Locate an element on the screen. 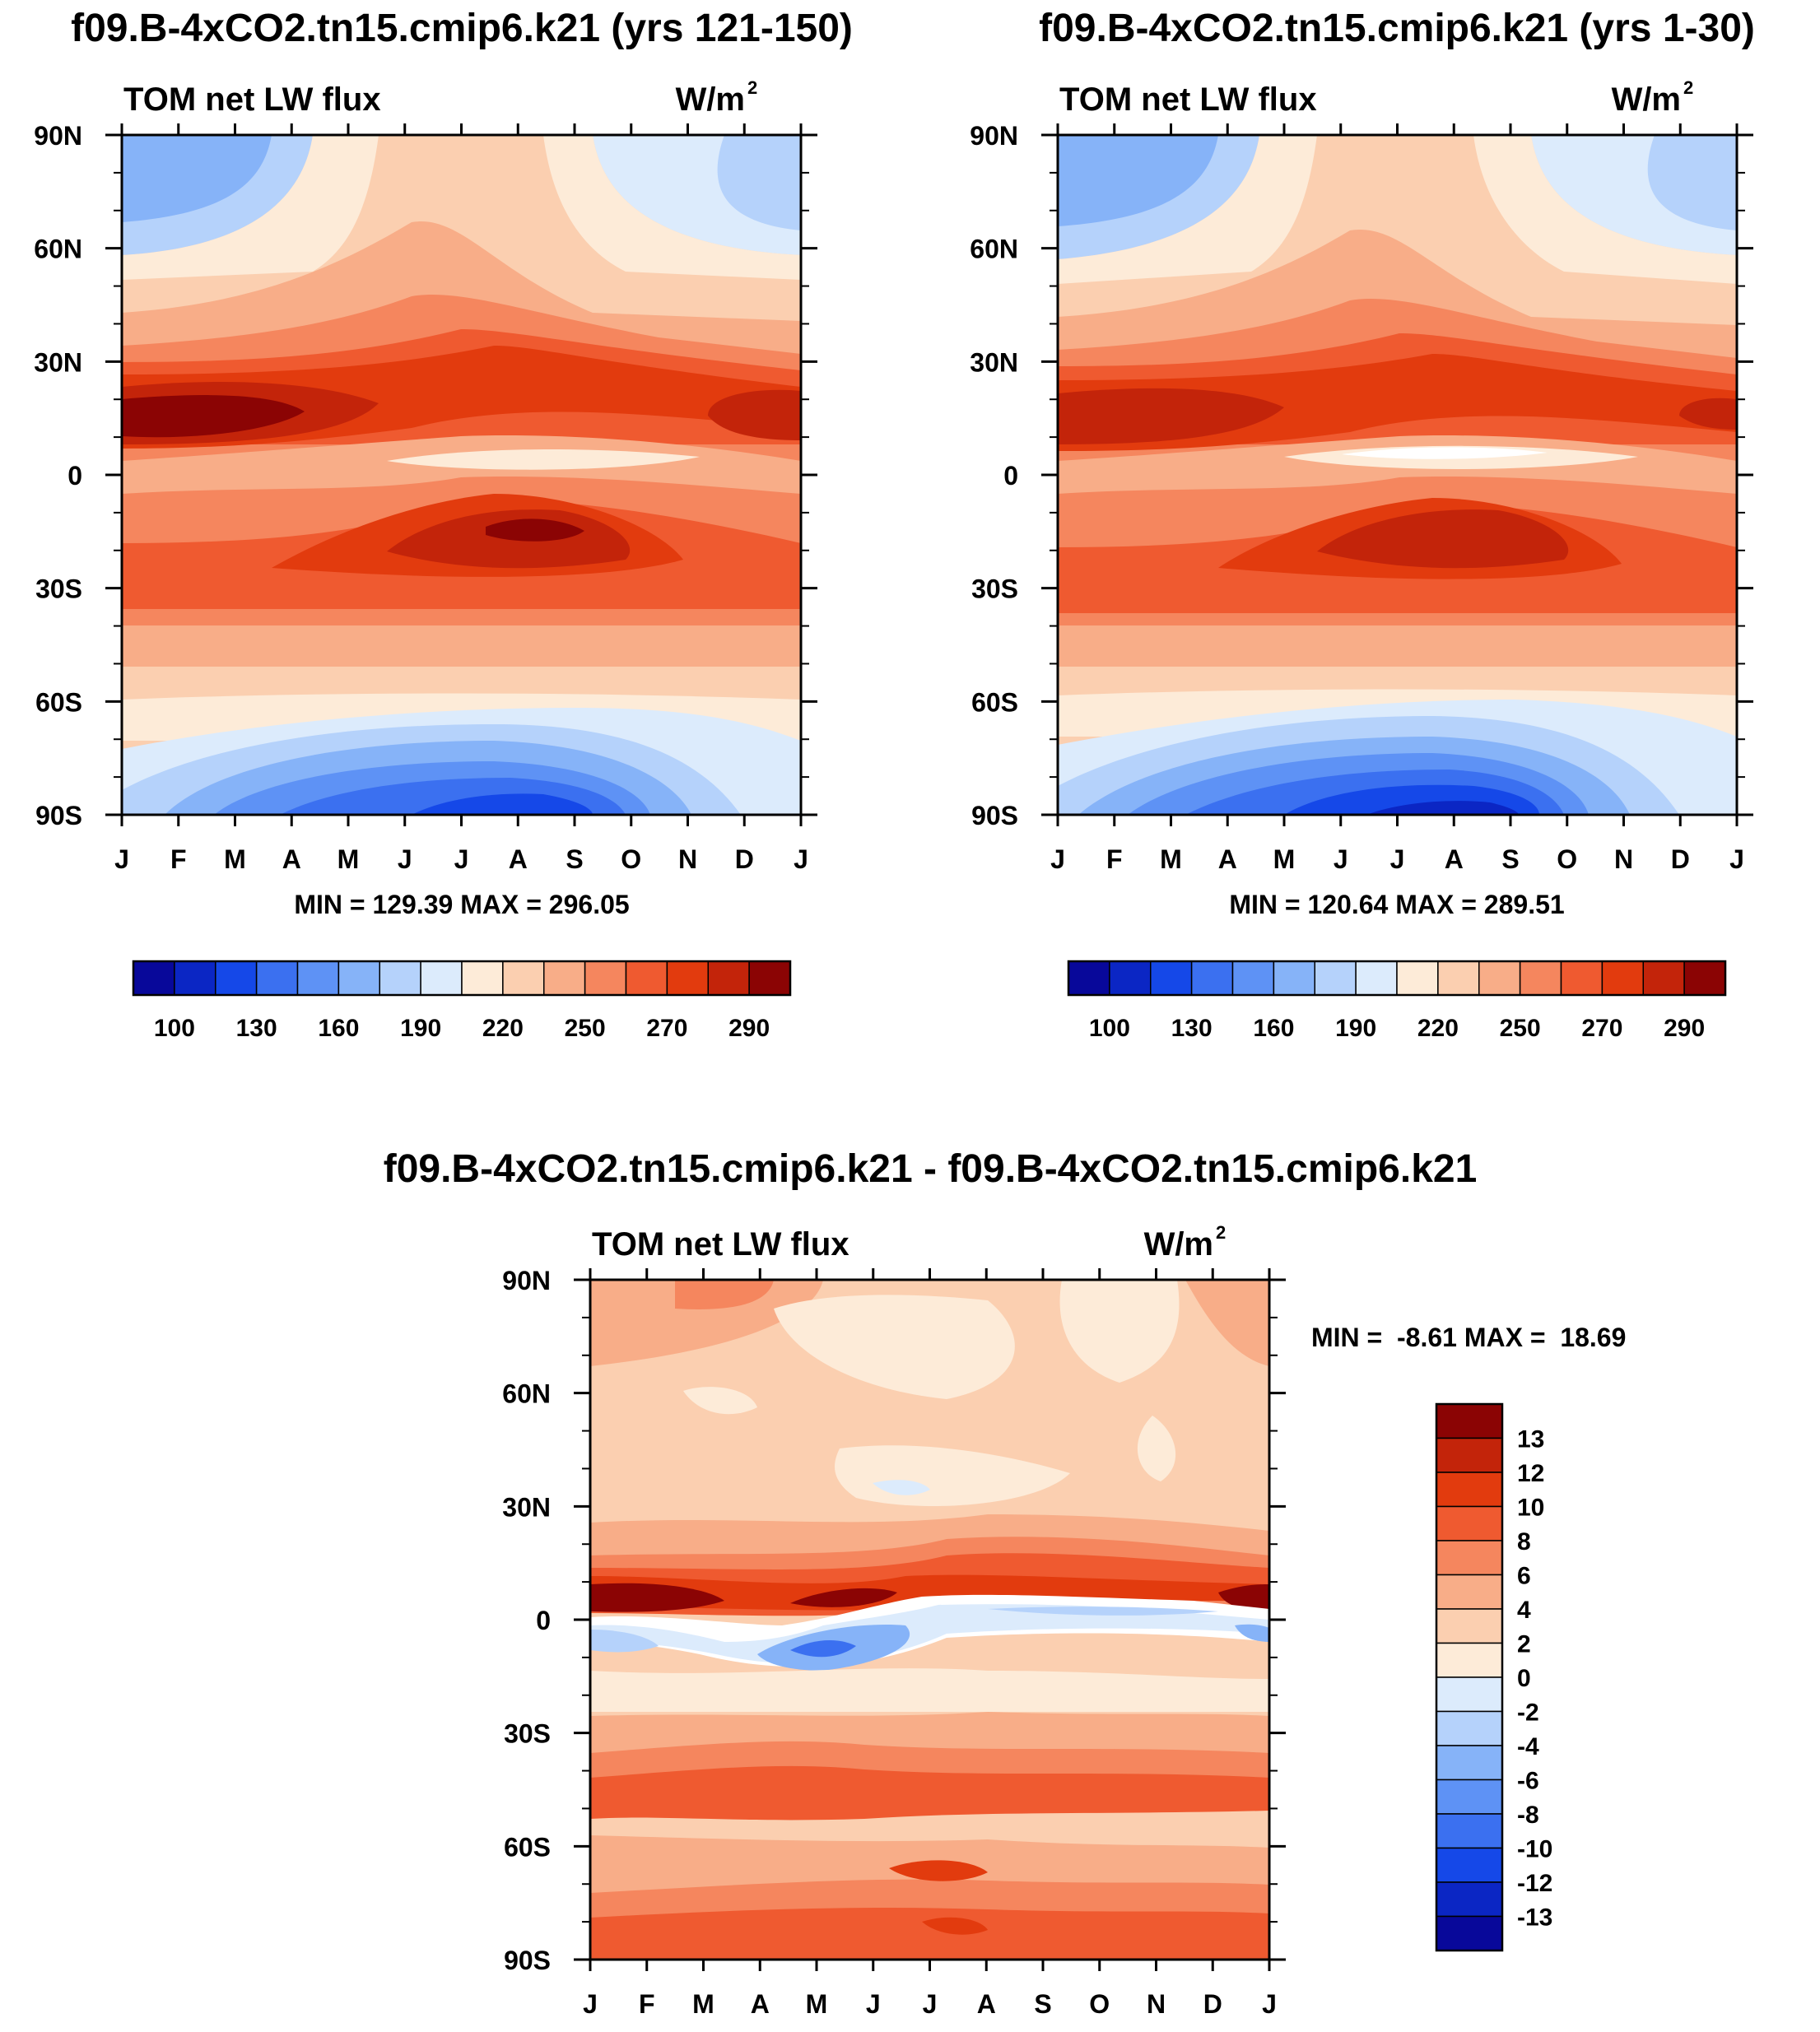  right-ytick-label: 30N is located at coordinates (994, 362).